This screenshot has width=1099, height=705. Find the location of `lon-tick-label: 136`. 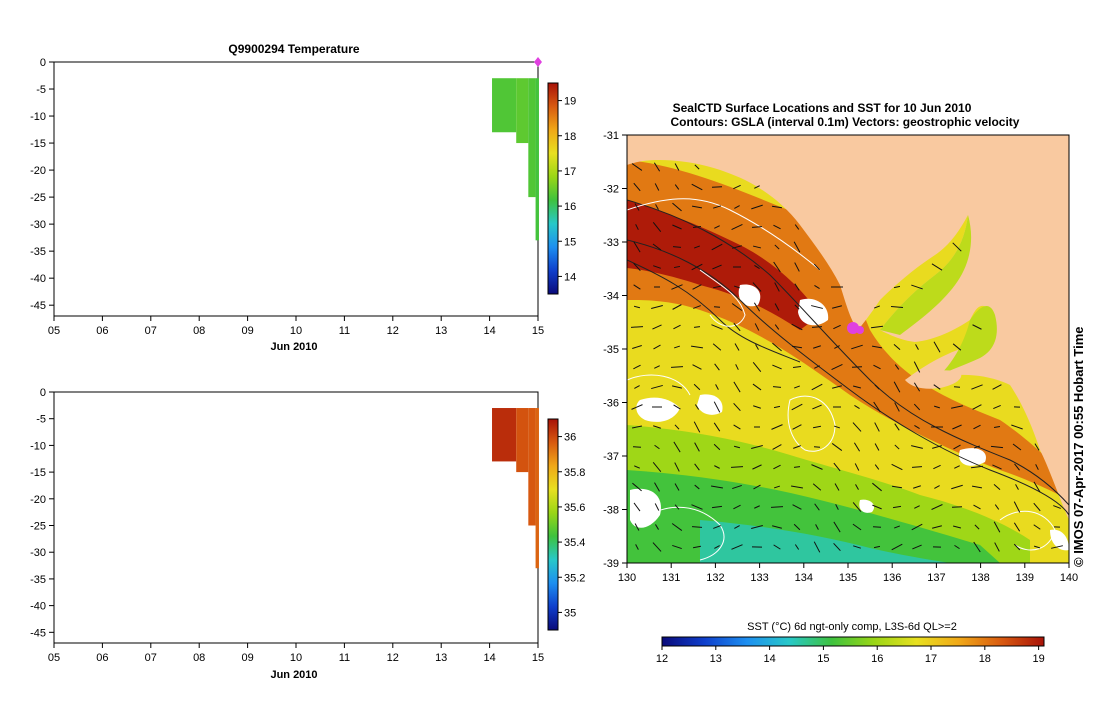

lon-tick-label: 136 is located at coordinates (892, 578).